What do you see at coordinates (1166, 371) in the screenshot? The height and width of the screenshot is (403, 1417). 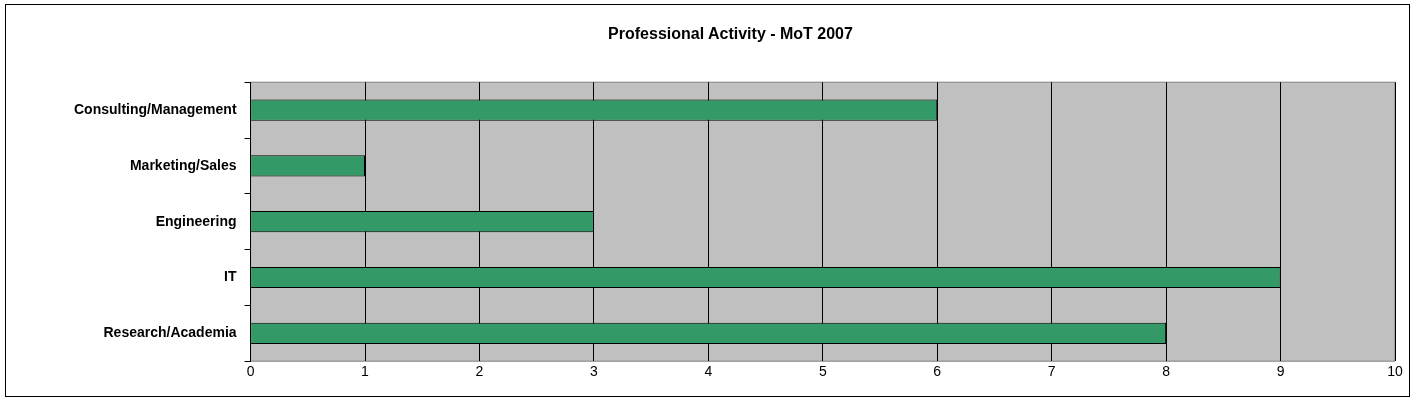 I see `x-tick-label: 8` at bounding box center [1166, 371].